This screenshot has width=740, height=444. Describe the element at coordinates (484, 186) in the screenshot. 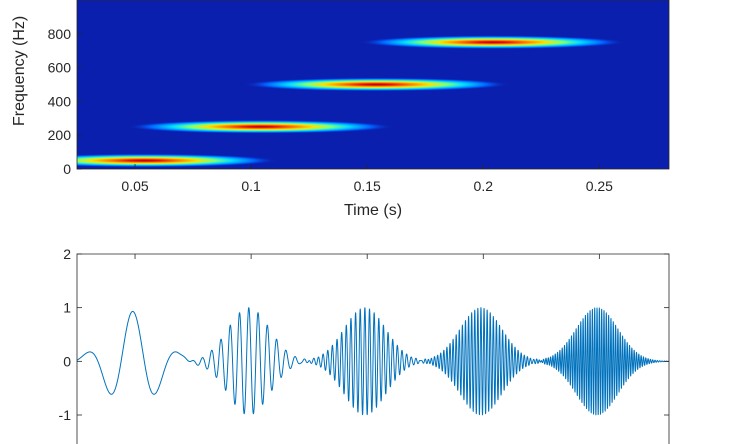

I see `spectrogram-x-tick-label: 0.2` at that location.